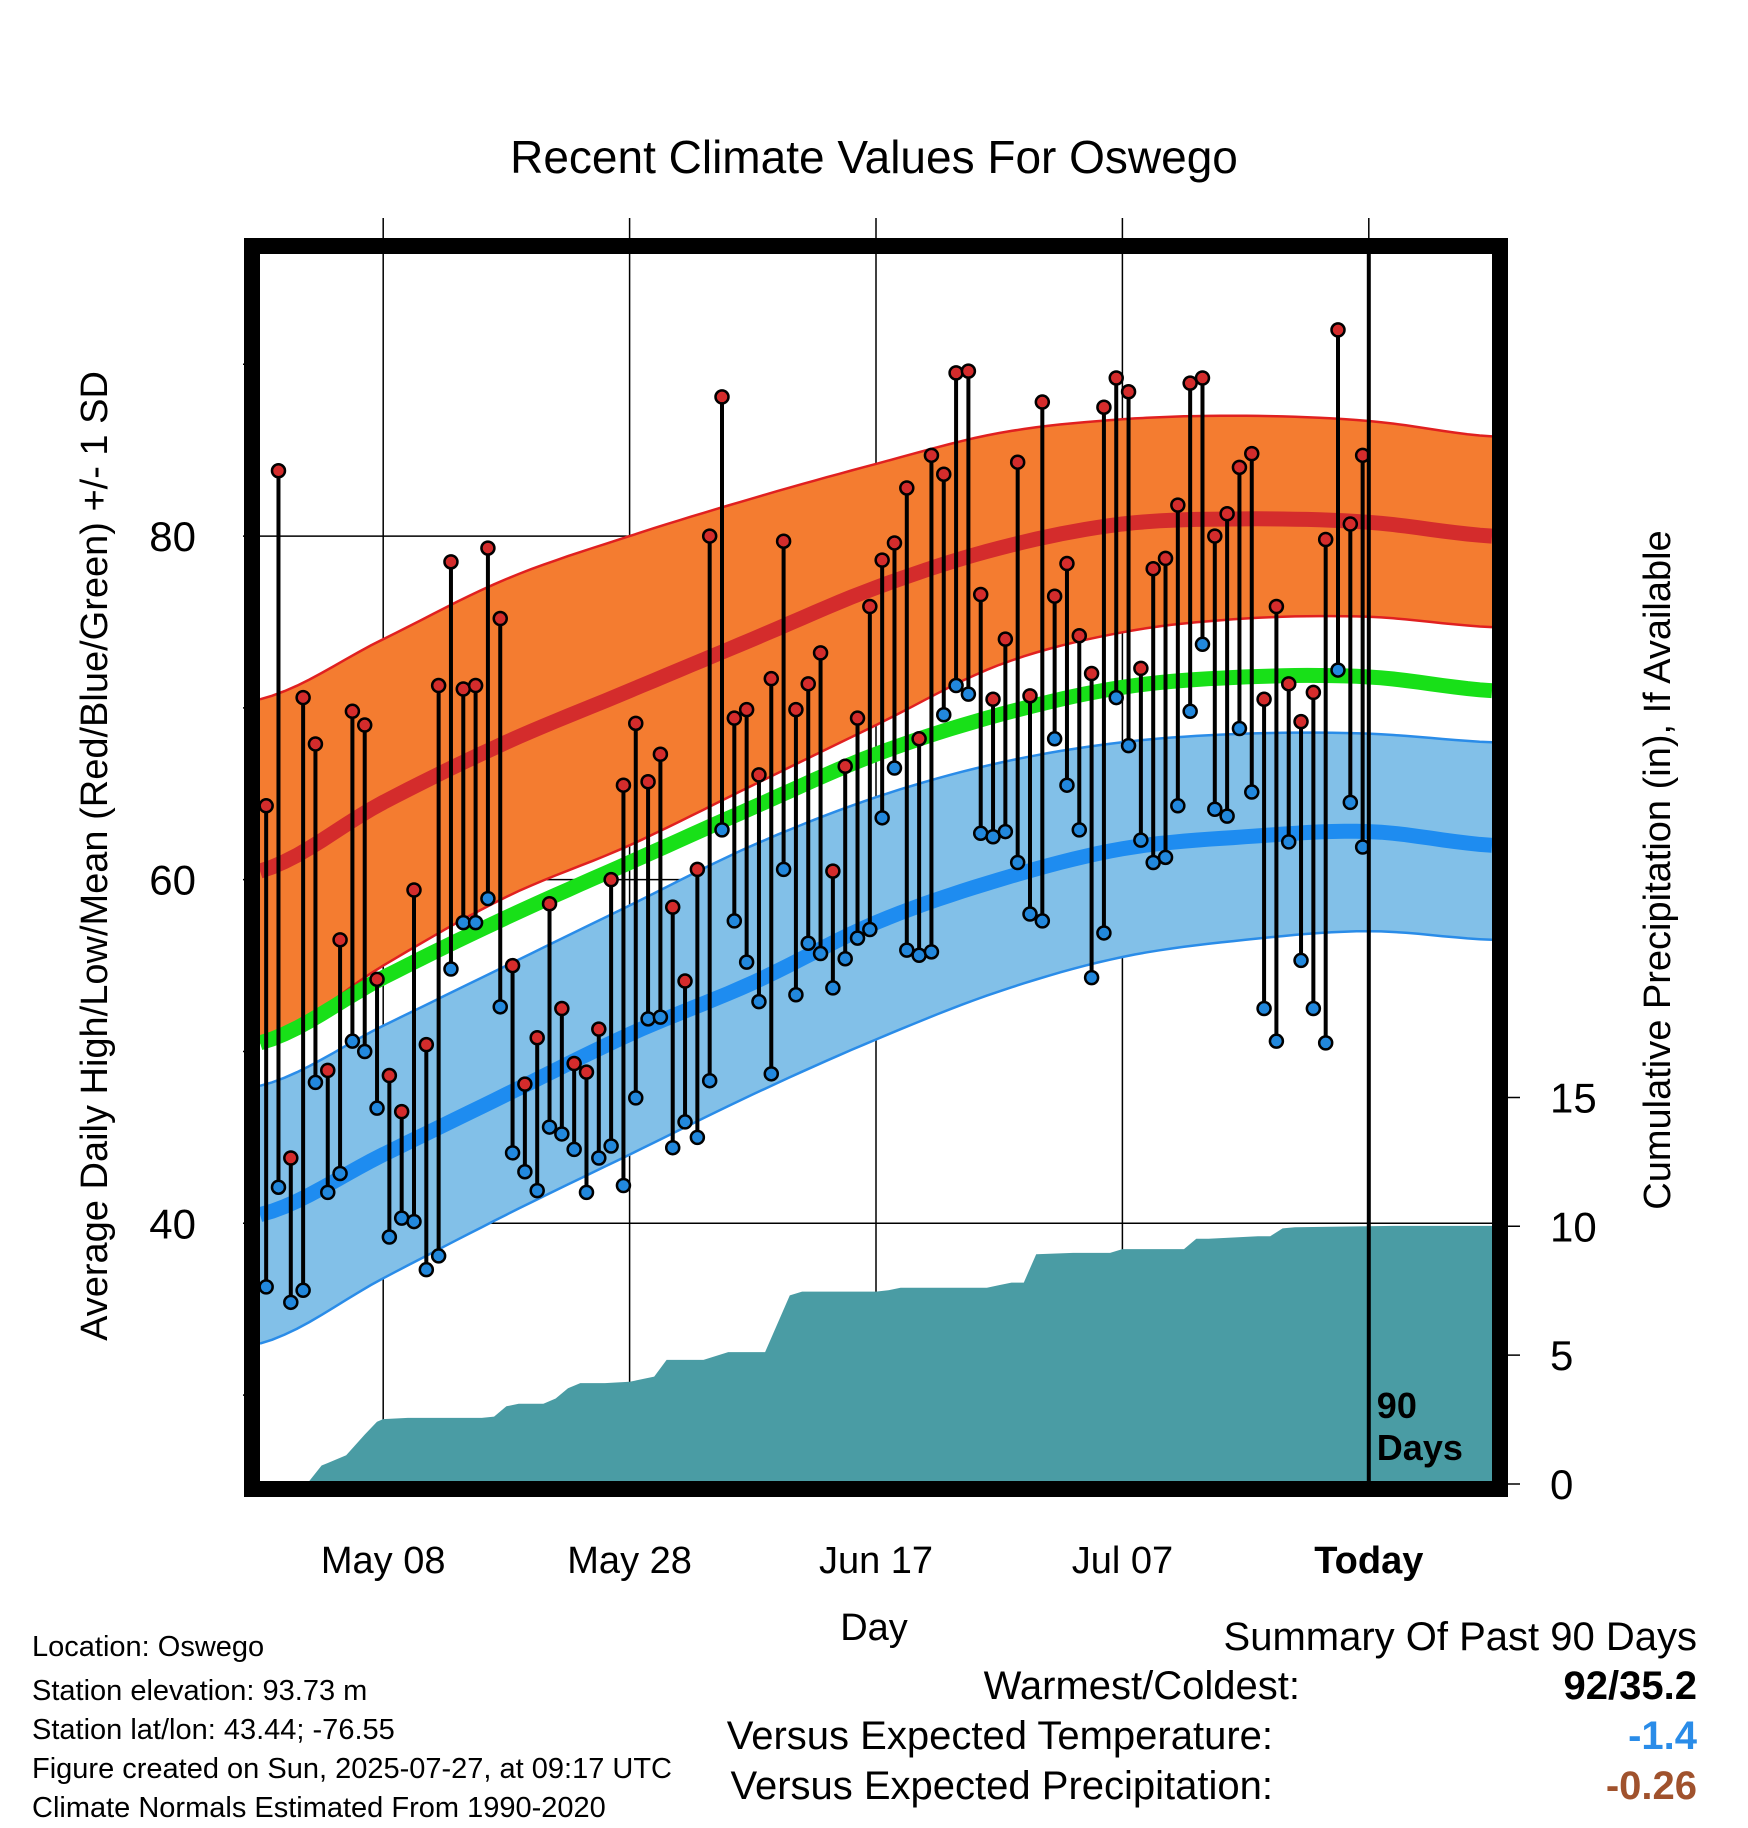 The width and height of the screenshot is (1748, 1828). What do you see at coordinates (319, 1808) in the screenshot?
I see `info-normals: Climate Normals Estimated From 1990-2020` at bounding box center [319, 1808].